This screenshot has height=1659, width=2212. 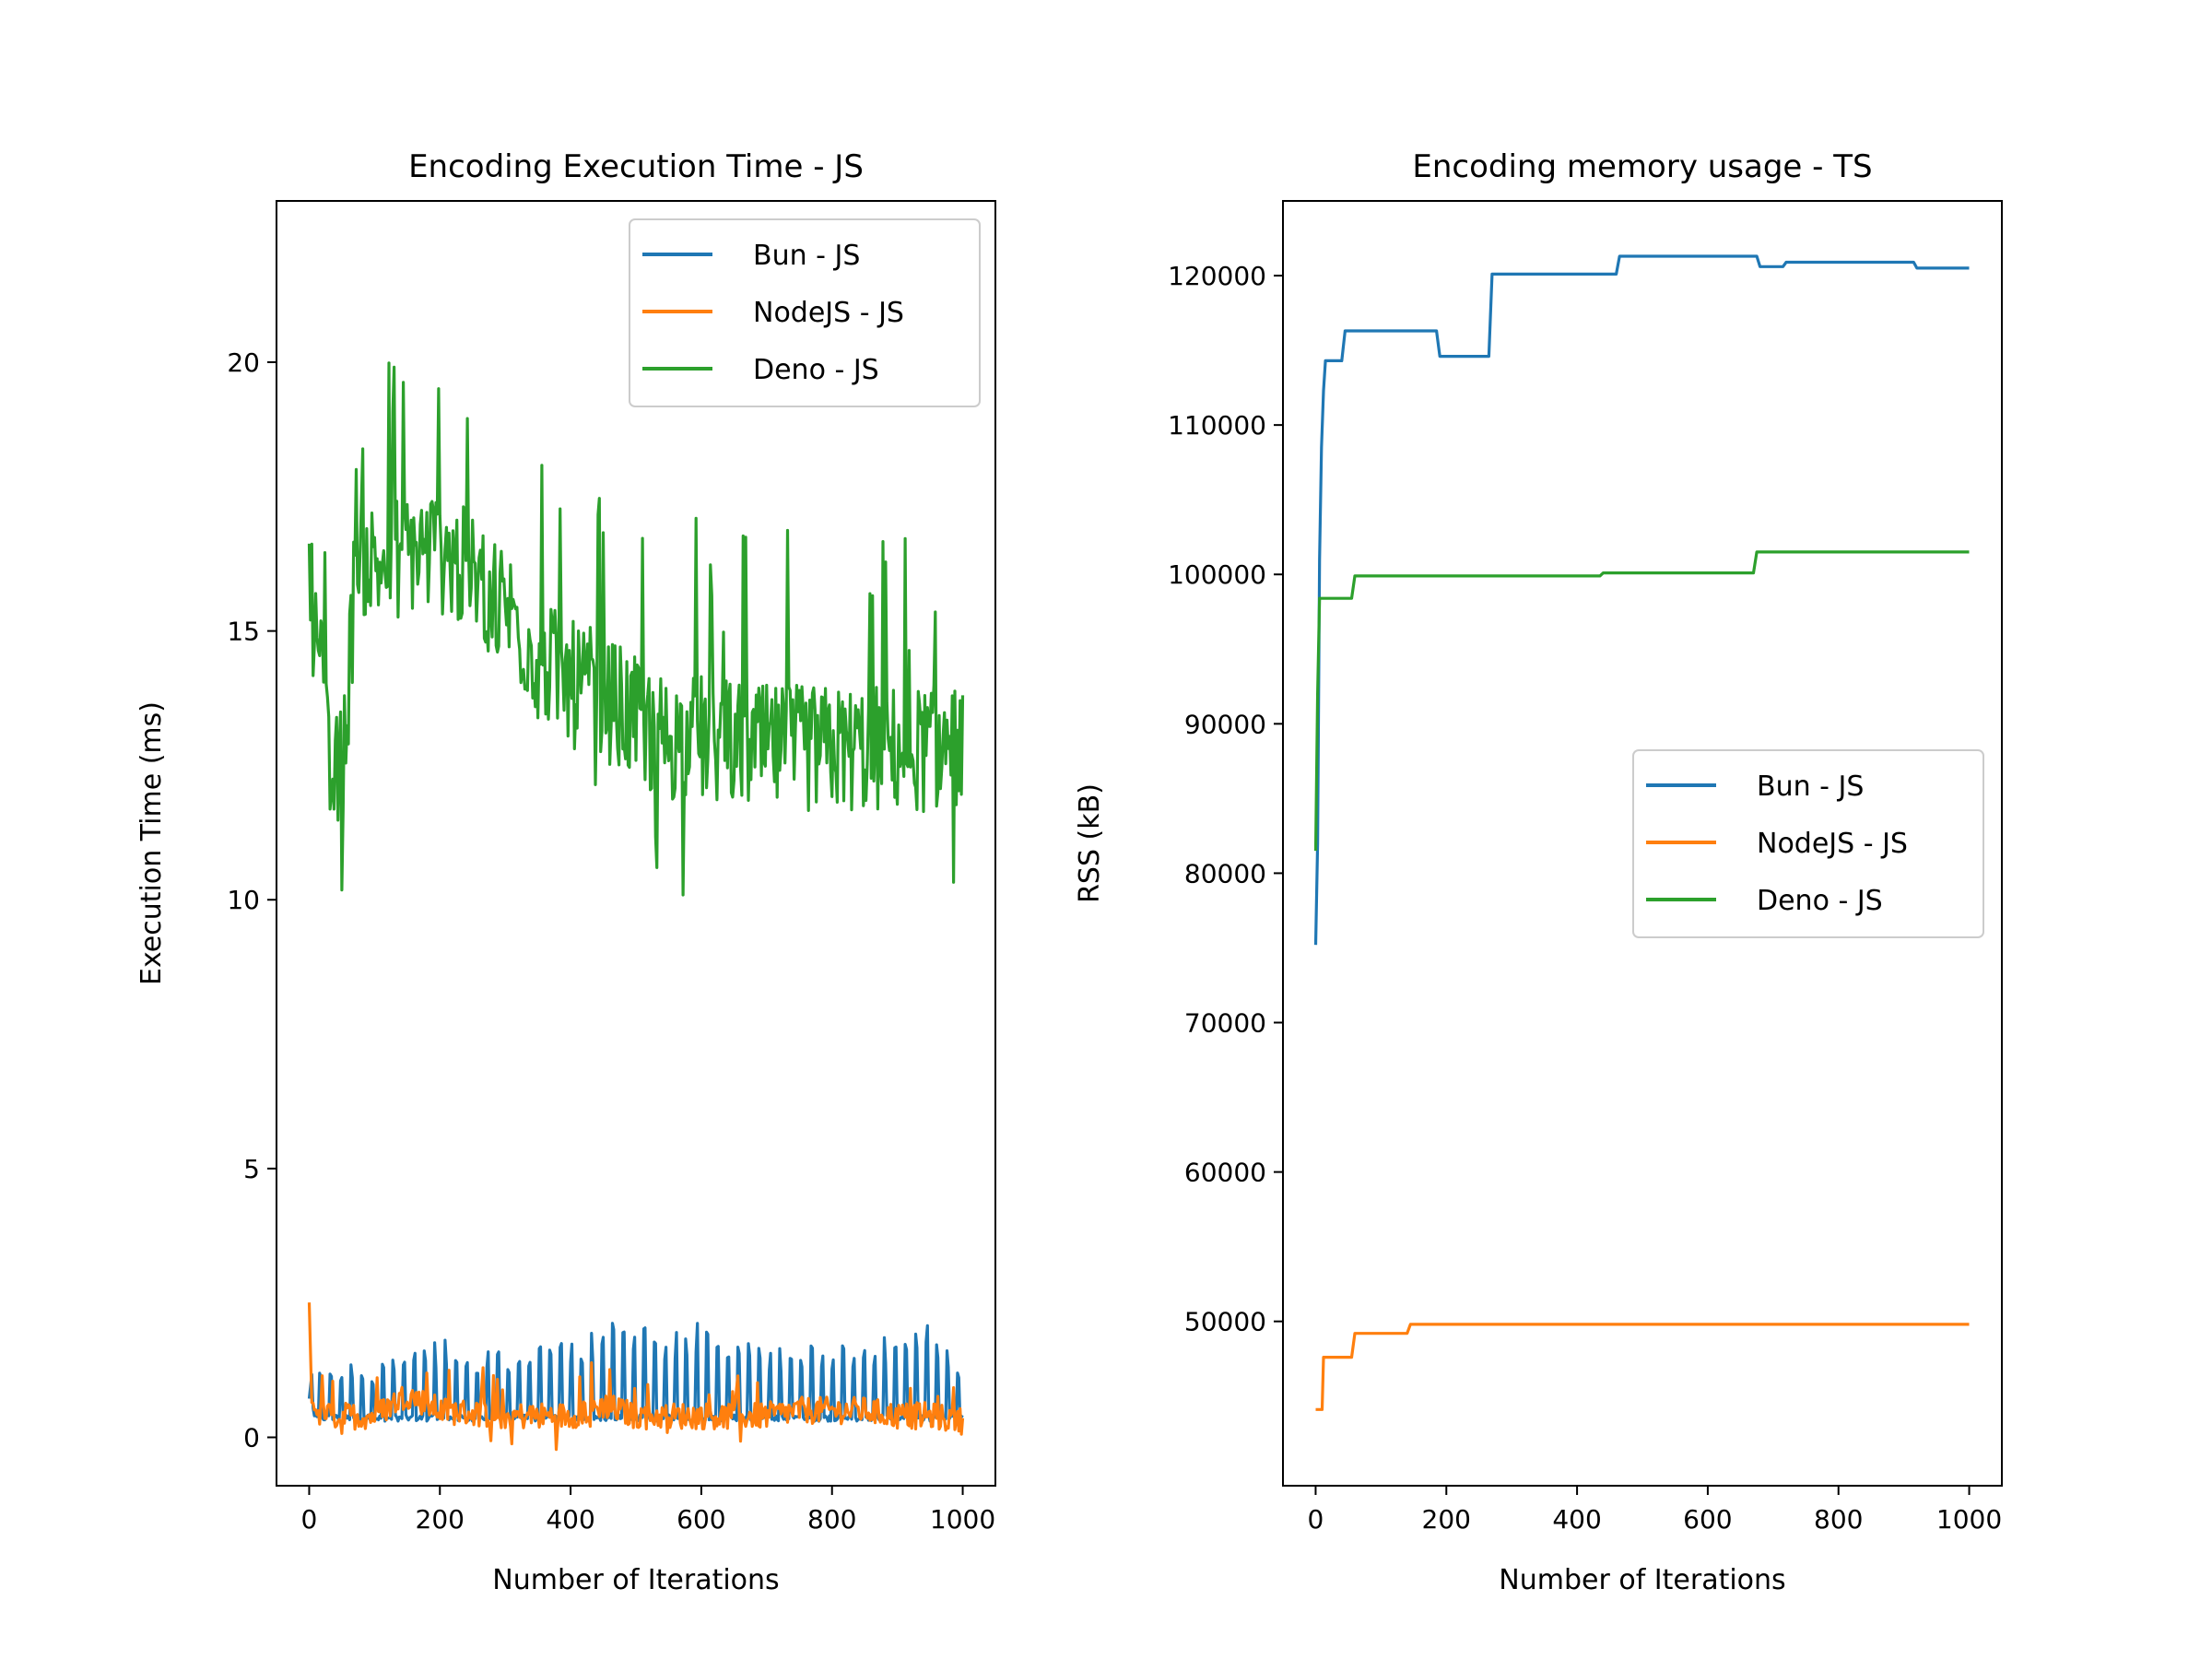 What do you see at coordinates (243, 632) in the screenshot?
I see `y-tick-label: 15` at bounding box center [243, 632].